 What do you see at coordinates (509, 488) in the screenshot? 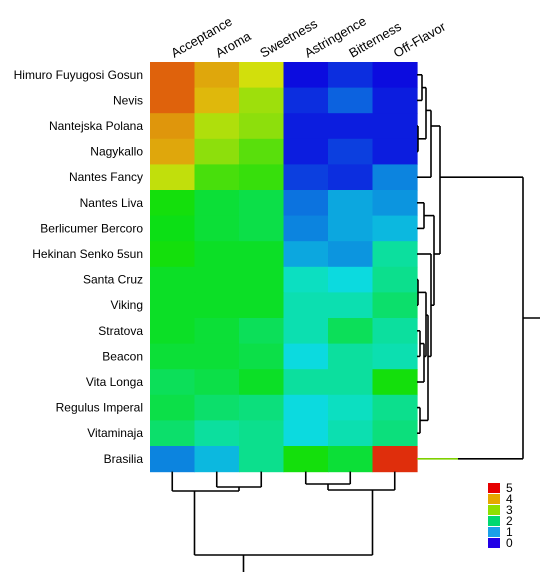
I see `legend-label: 5` at bounding box center [509, 488].